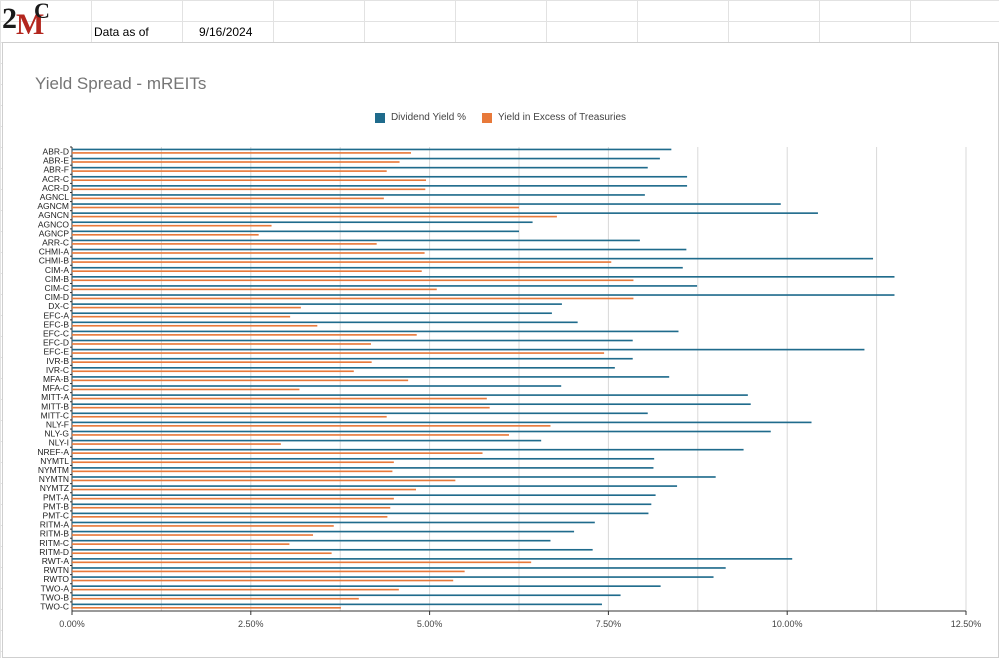 The image size is (999, 658). Describe the element at coordinates (57, 315) in the screenshot. I see `category-label: EFC-A` at that location.